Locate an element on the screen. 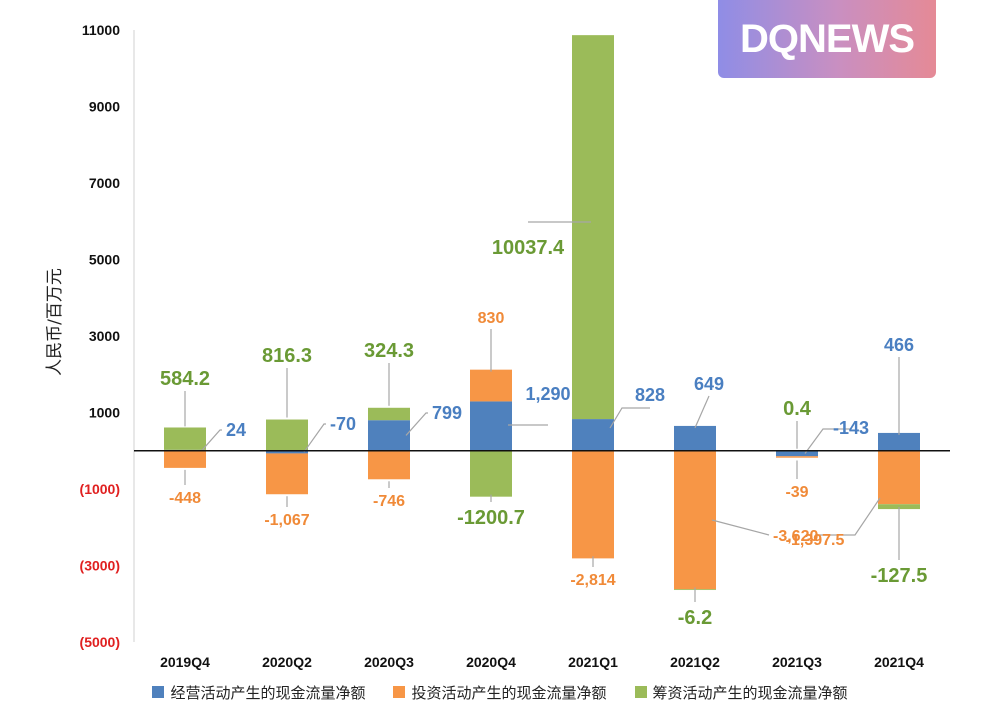  data-label: 10037.4 is located at coordinates (528, 248).